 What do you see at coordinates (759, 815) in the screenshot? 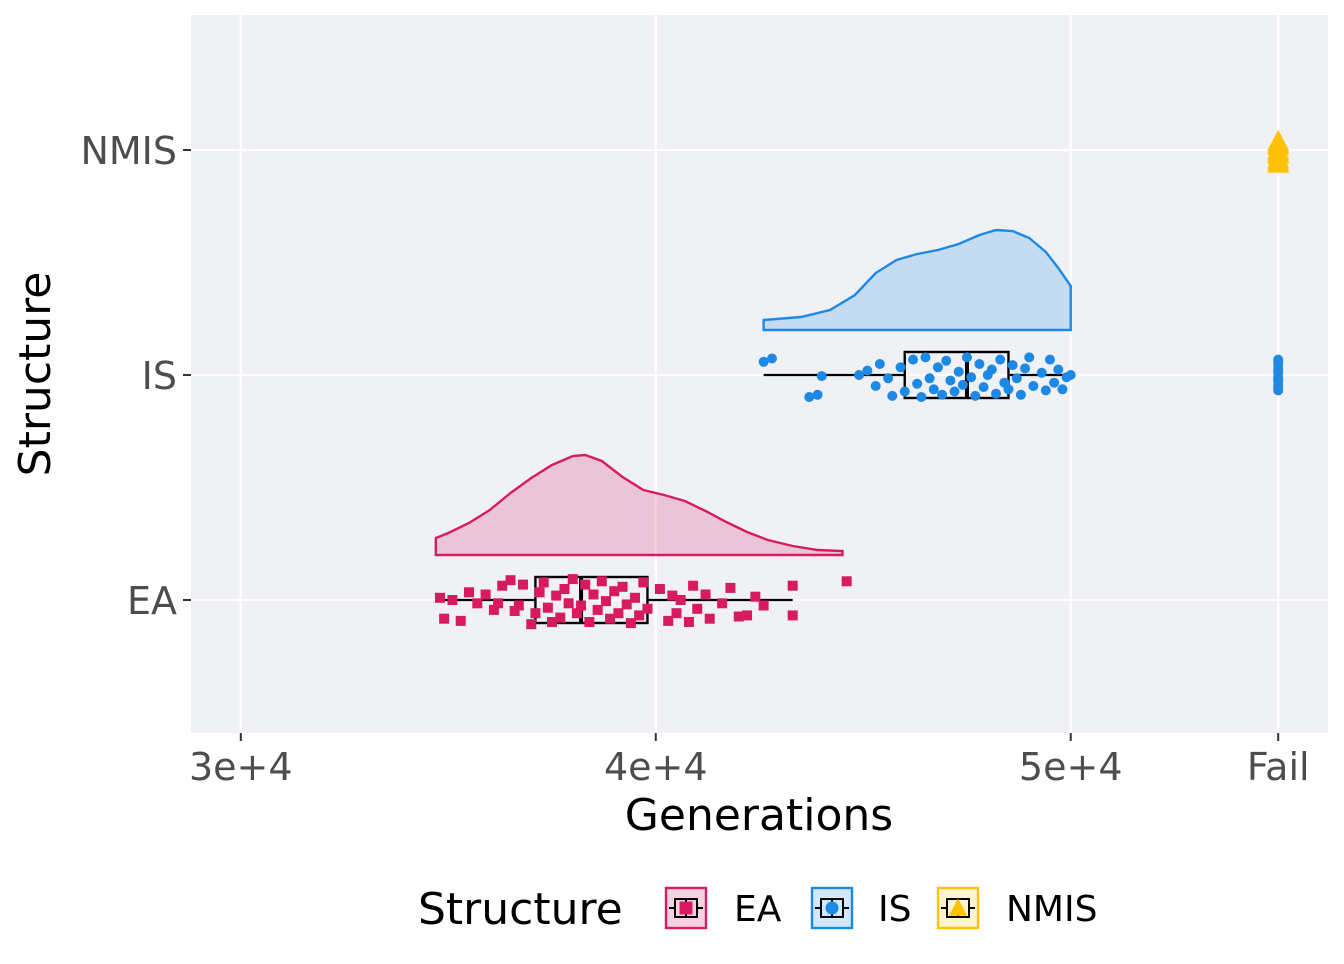
I see `x-axis-title: Generations` at bounding box center [759, 815].